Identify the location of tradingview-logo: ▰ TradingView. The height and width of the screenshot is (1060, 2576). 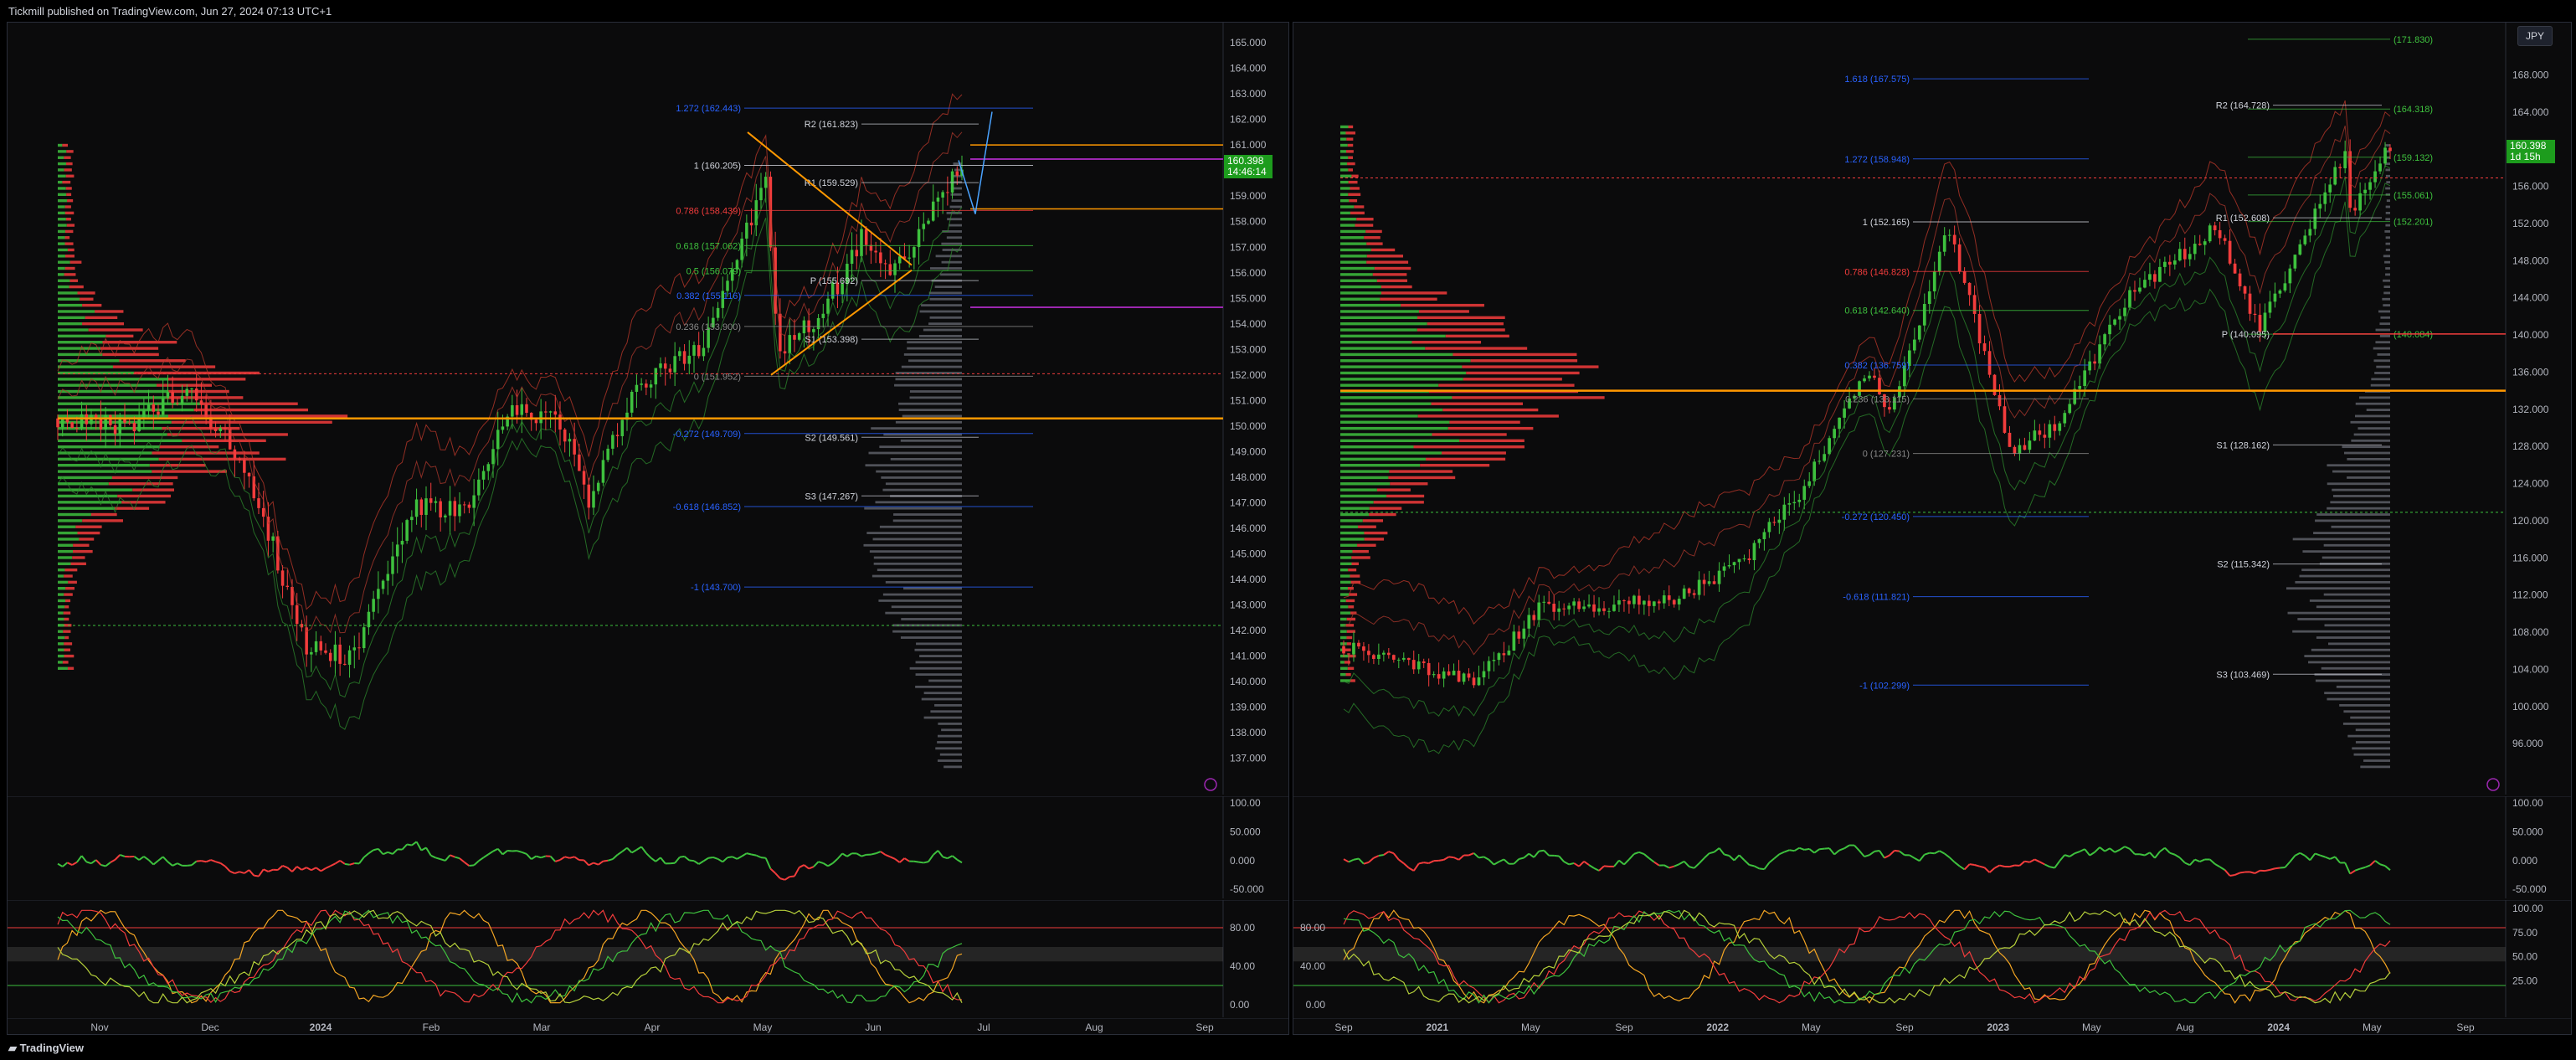
(46, 1048).